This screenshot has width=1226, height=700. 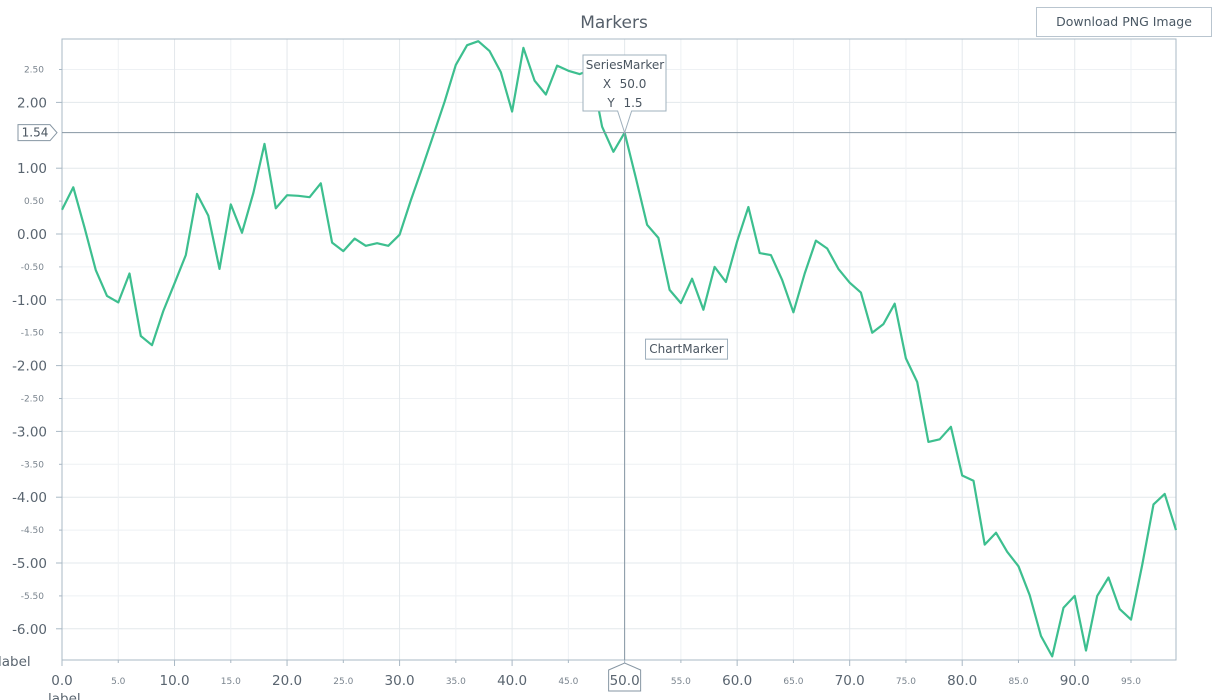 I want to click on x-axis-label: label, so click(x=64, y=695).